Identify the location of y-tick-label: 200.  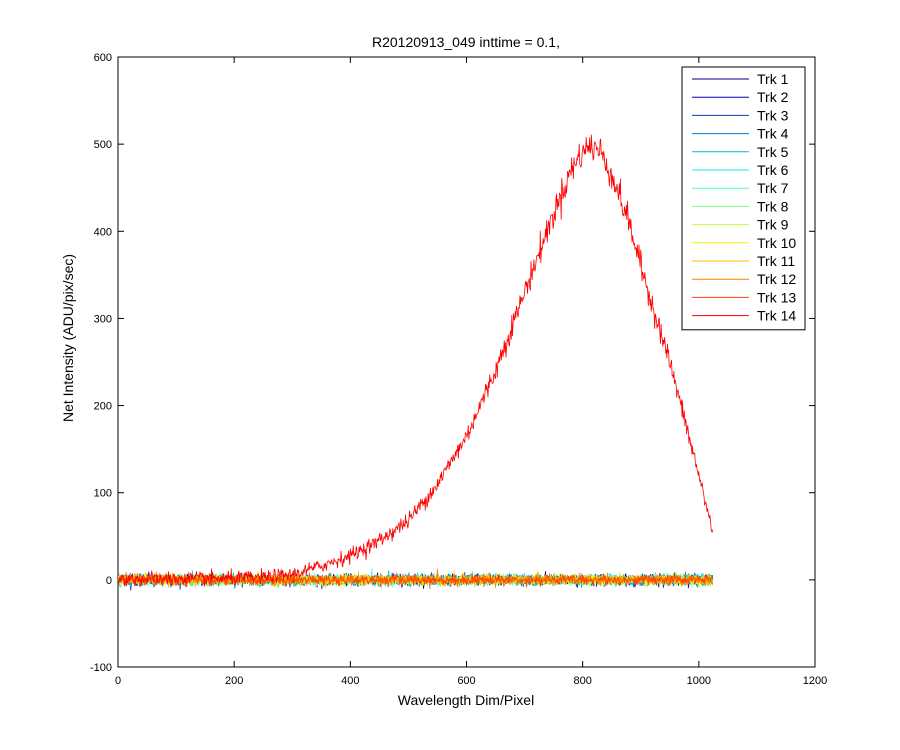
(103, 407).